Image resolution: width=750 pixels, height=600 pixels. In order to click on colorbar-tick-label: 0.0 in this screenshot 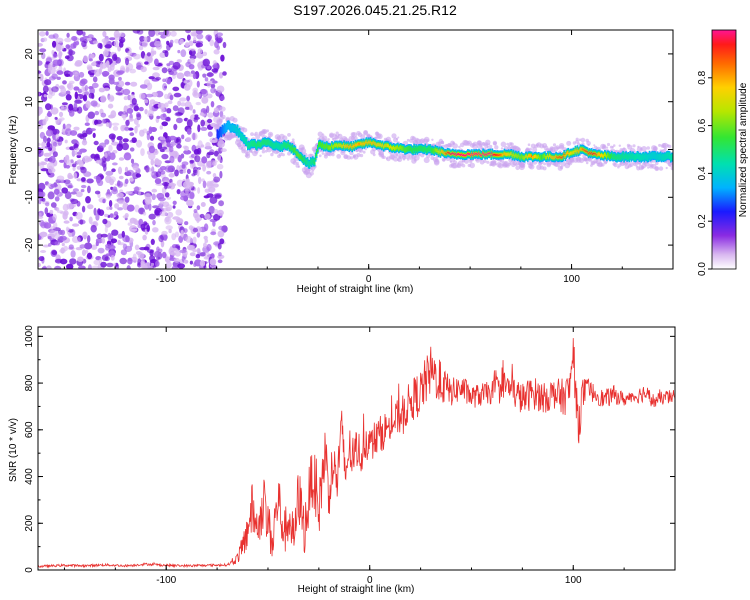, I will do `click(702, 269)`.